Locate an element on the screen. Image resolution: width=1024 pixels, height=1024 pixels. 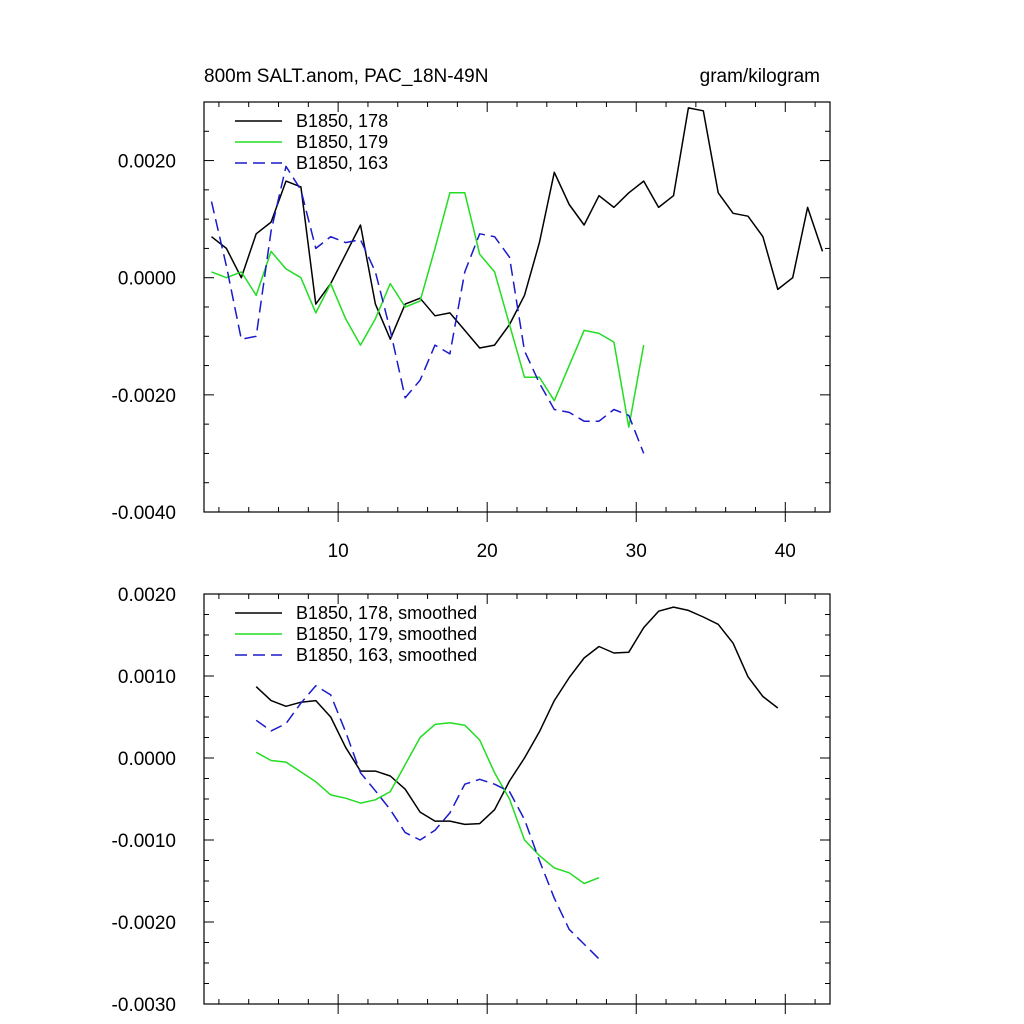
series-line-b1850-179-smoothed is located at coordinates (427, 803).